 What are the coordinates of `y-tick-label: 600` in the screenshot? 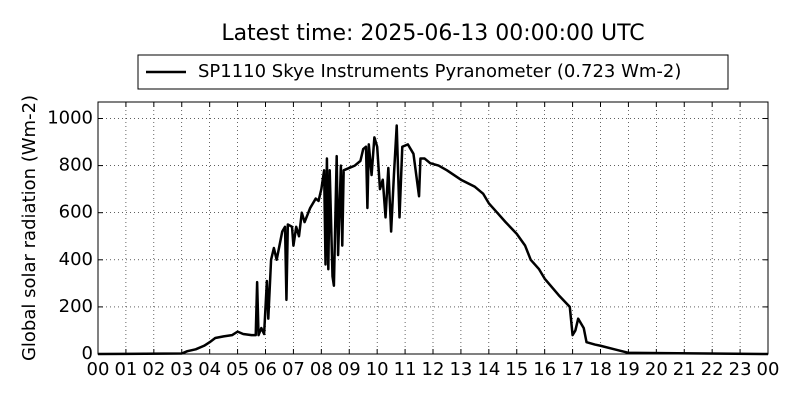 It's located at (76, 212).